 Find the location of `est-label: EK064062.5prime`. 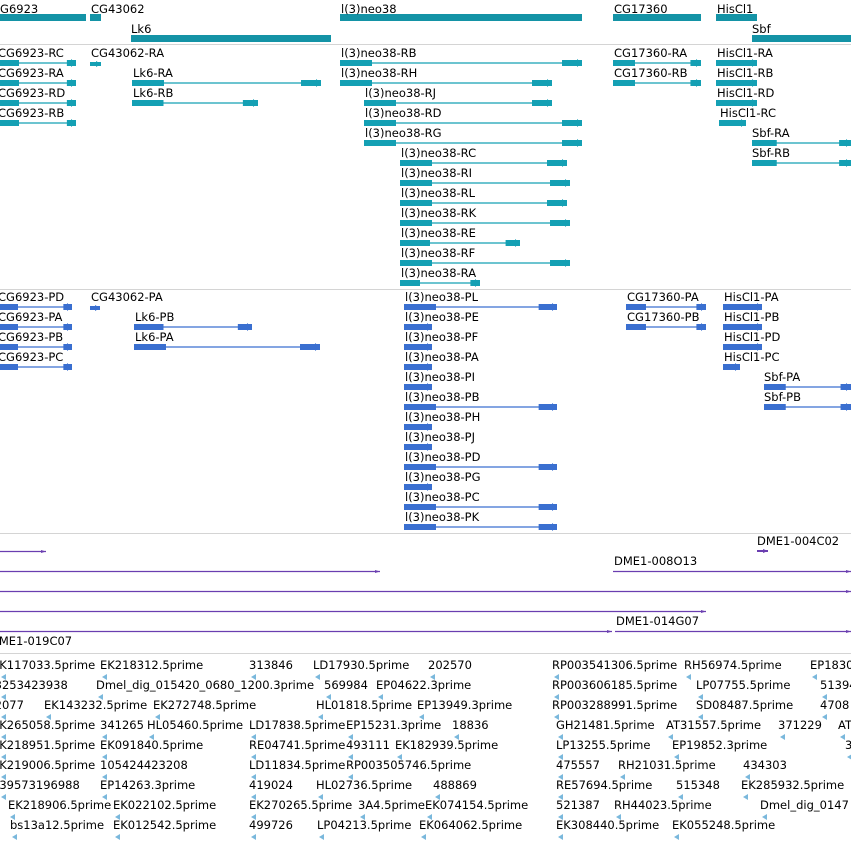

est-label: EK064062.5prime is located at coordinates (471, 825).